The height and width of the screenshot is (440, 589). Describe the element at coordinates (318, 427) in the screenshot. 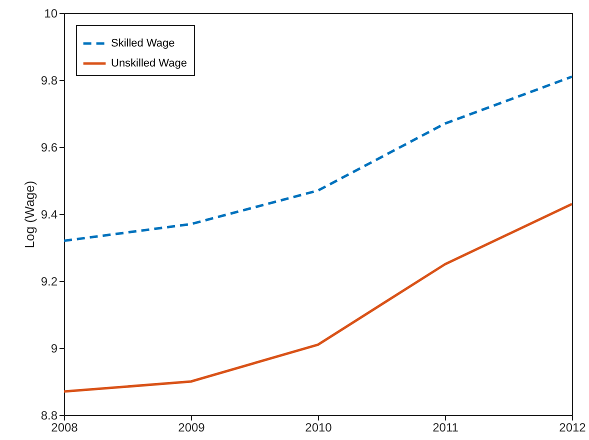

I see `x-tick-label: 2010` at that location.